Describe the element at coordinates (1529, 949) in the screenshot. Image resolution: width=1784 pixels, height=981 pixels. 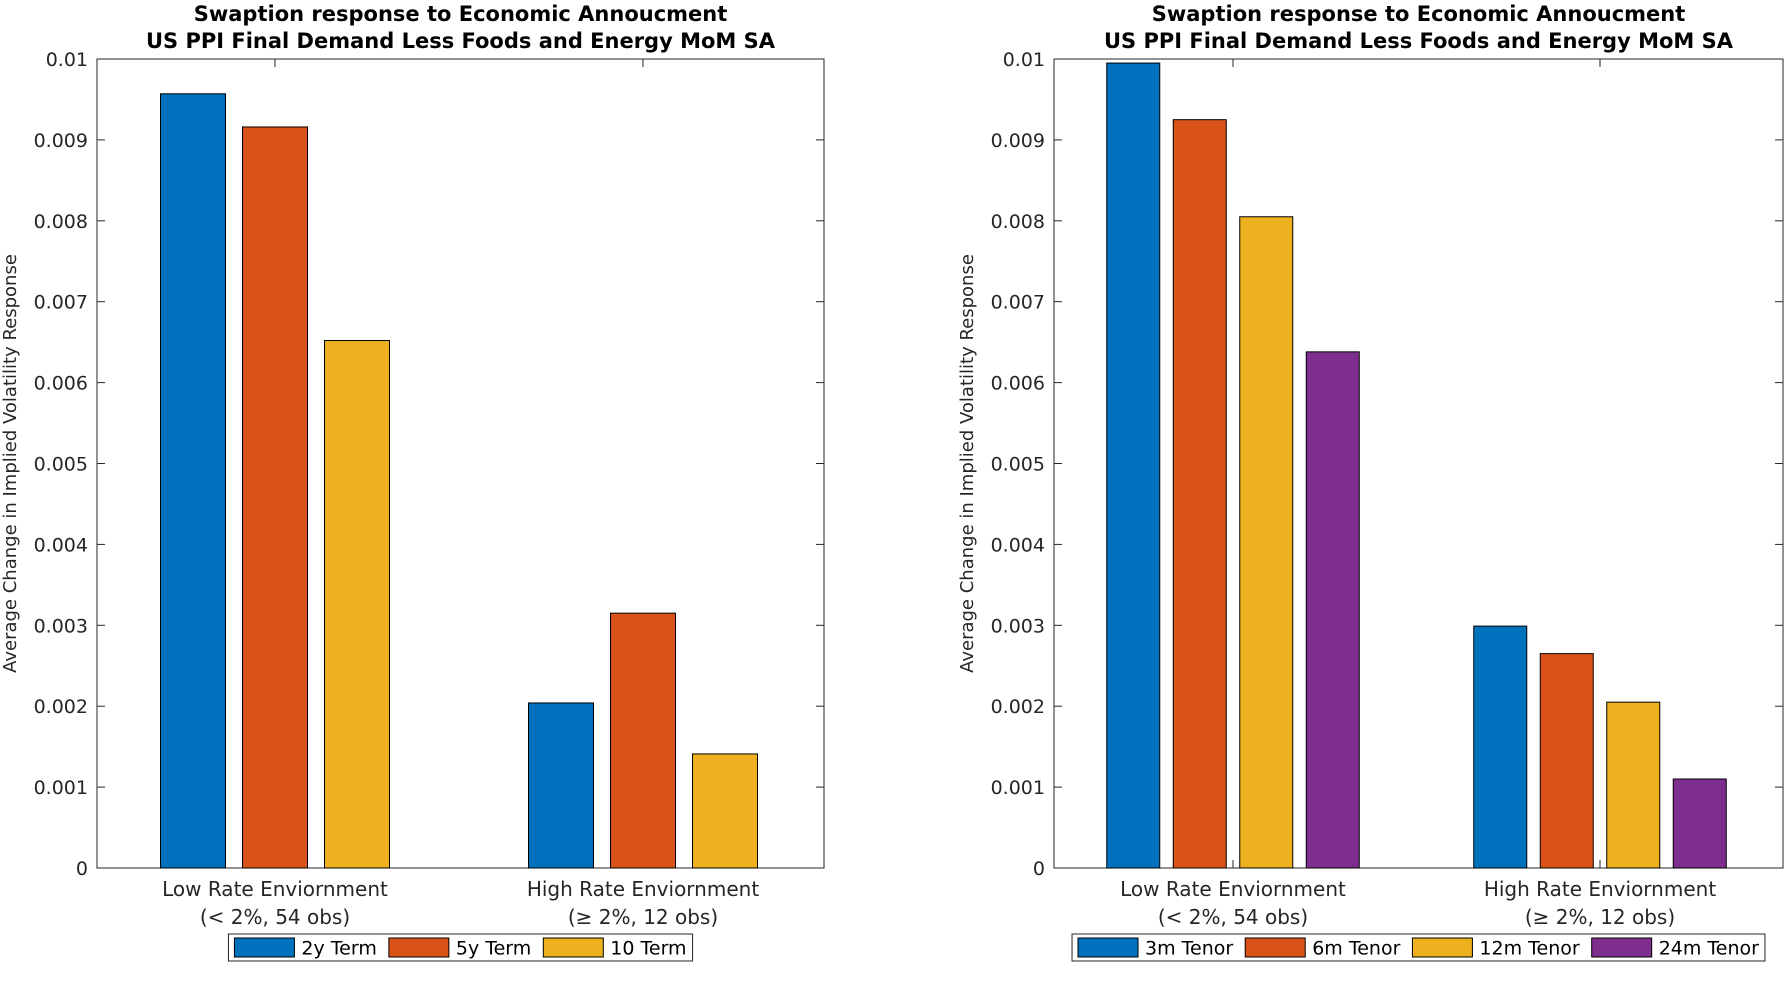
I see `legend-label: 12m Tenor` at that location.